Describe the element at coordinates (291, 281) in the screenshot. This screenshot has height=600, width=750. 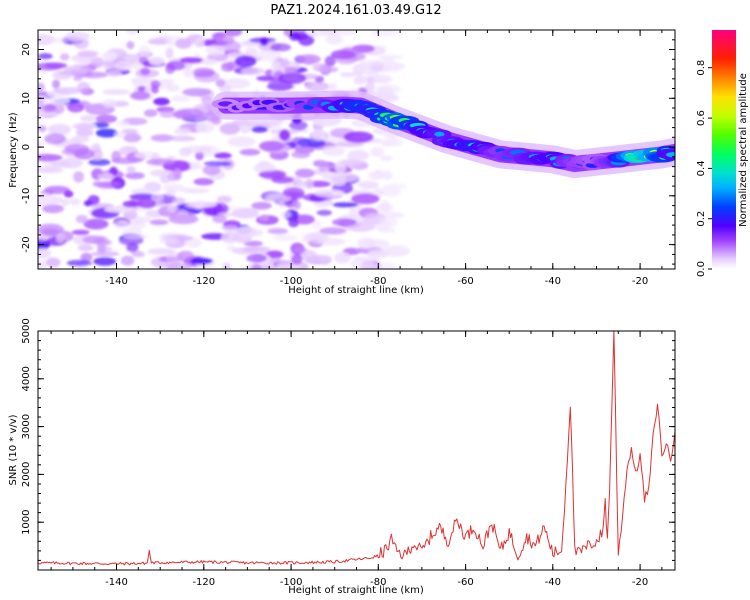
I see `x-tick-label: -100` at that location.